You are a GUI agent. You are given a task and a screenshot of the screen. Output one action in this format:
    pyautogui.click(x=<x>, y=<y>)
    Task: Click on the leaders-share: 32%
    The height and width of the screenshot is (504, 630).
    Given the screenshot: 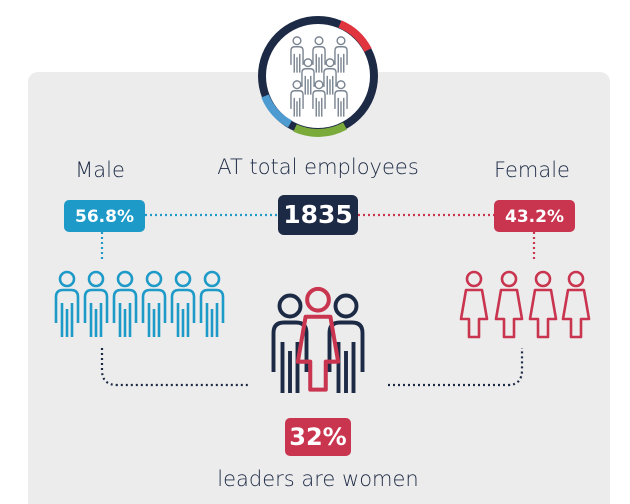 What is the action you would take?
    pyautogui.click(x=317, y=437)
    